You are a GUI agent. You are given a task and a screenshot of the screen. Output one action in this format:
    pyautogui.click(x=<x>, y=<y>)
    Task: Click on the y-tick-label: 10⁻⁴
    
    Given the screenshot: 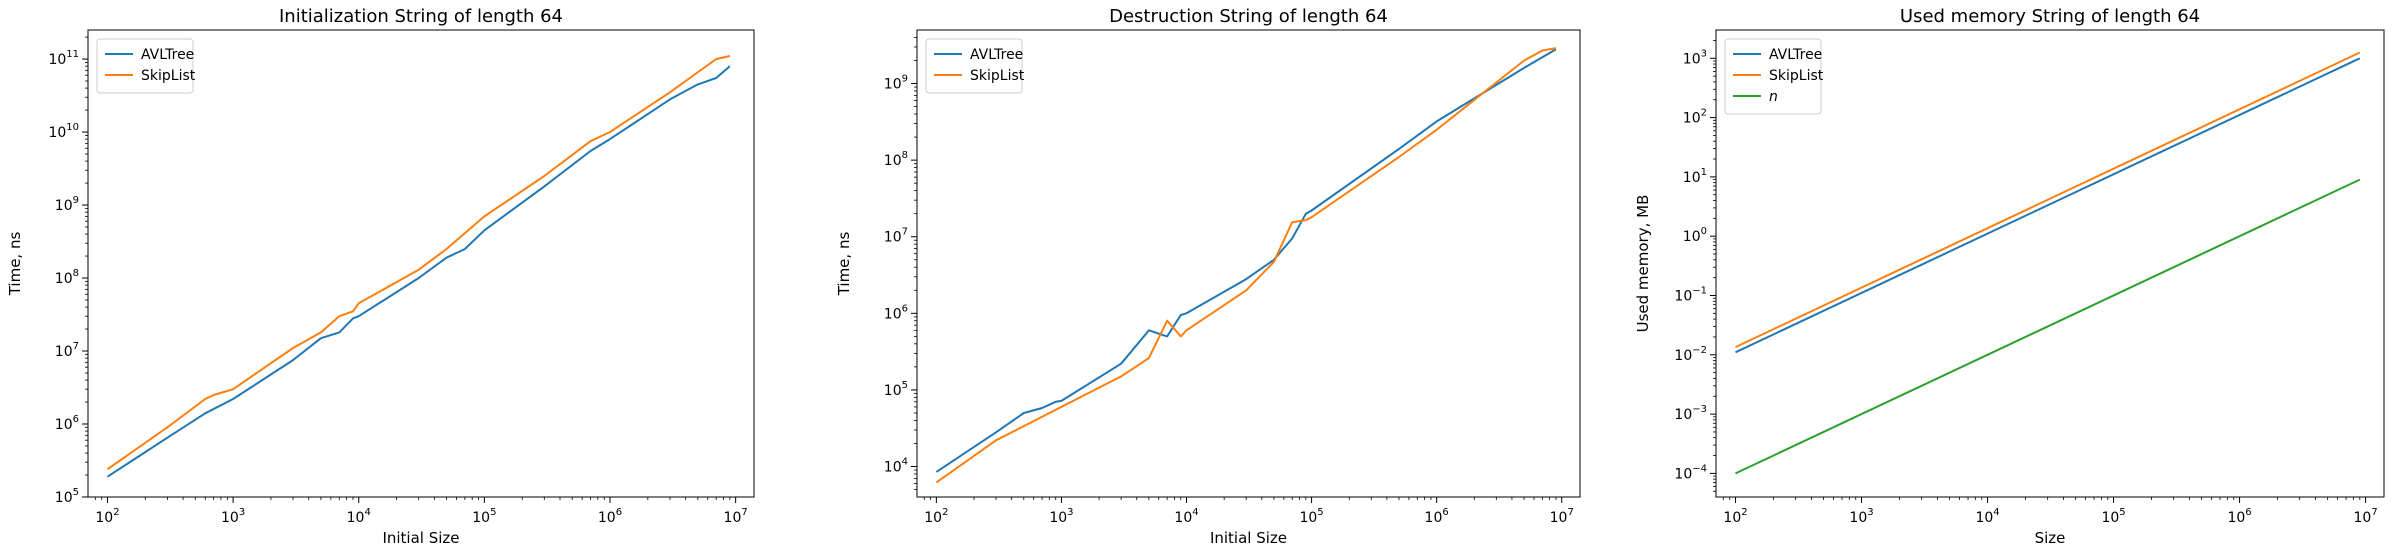 What is the action you would take?
    pyautogui.click(x=1690, y=472)
    